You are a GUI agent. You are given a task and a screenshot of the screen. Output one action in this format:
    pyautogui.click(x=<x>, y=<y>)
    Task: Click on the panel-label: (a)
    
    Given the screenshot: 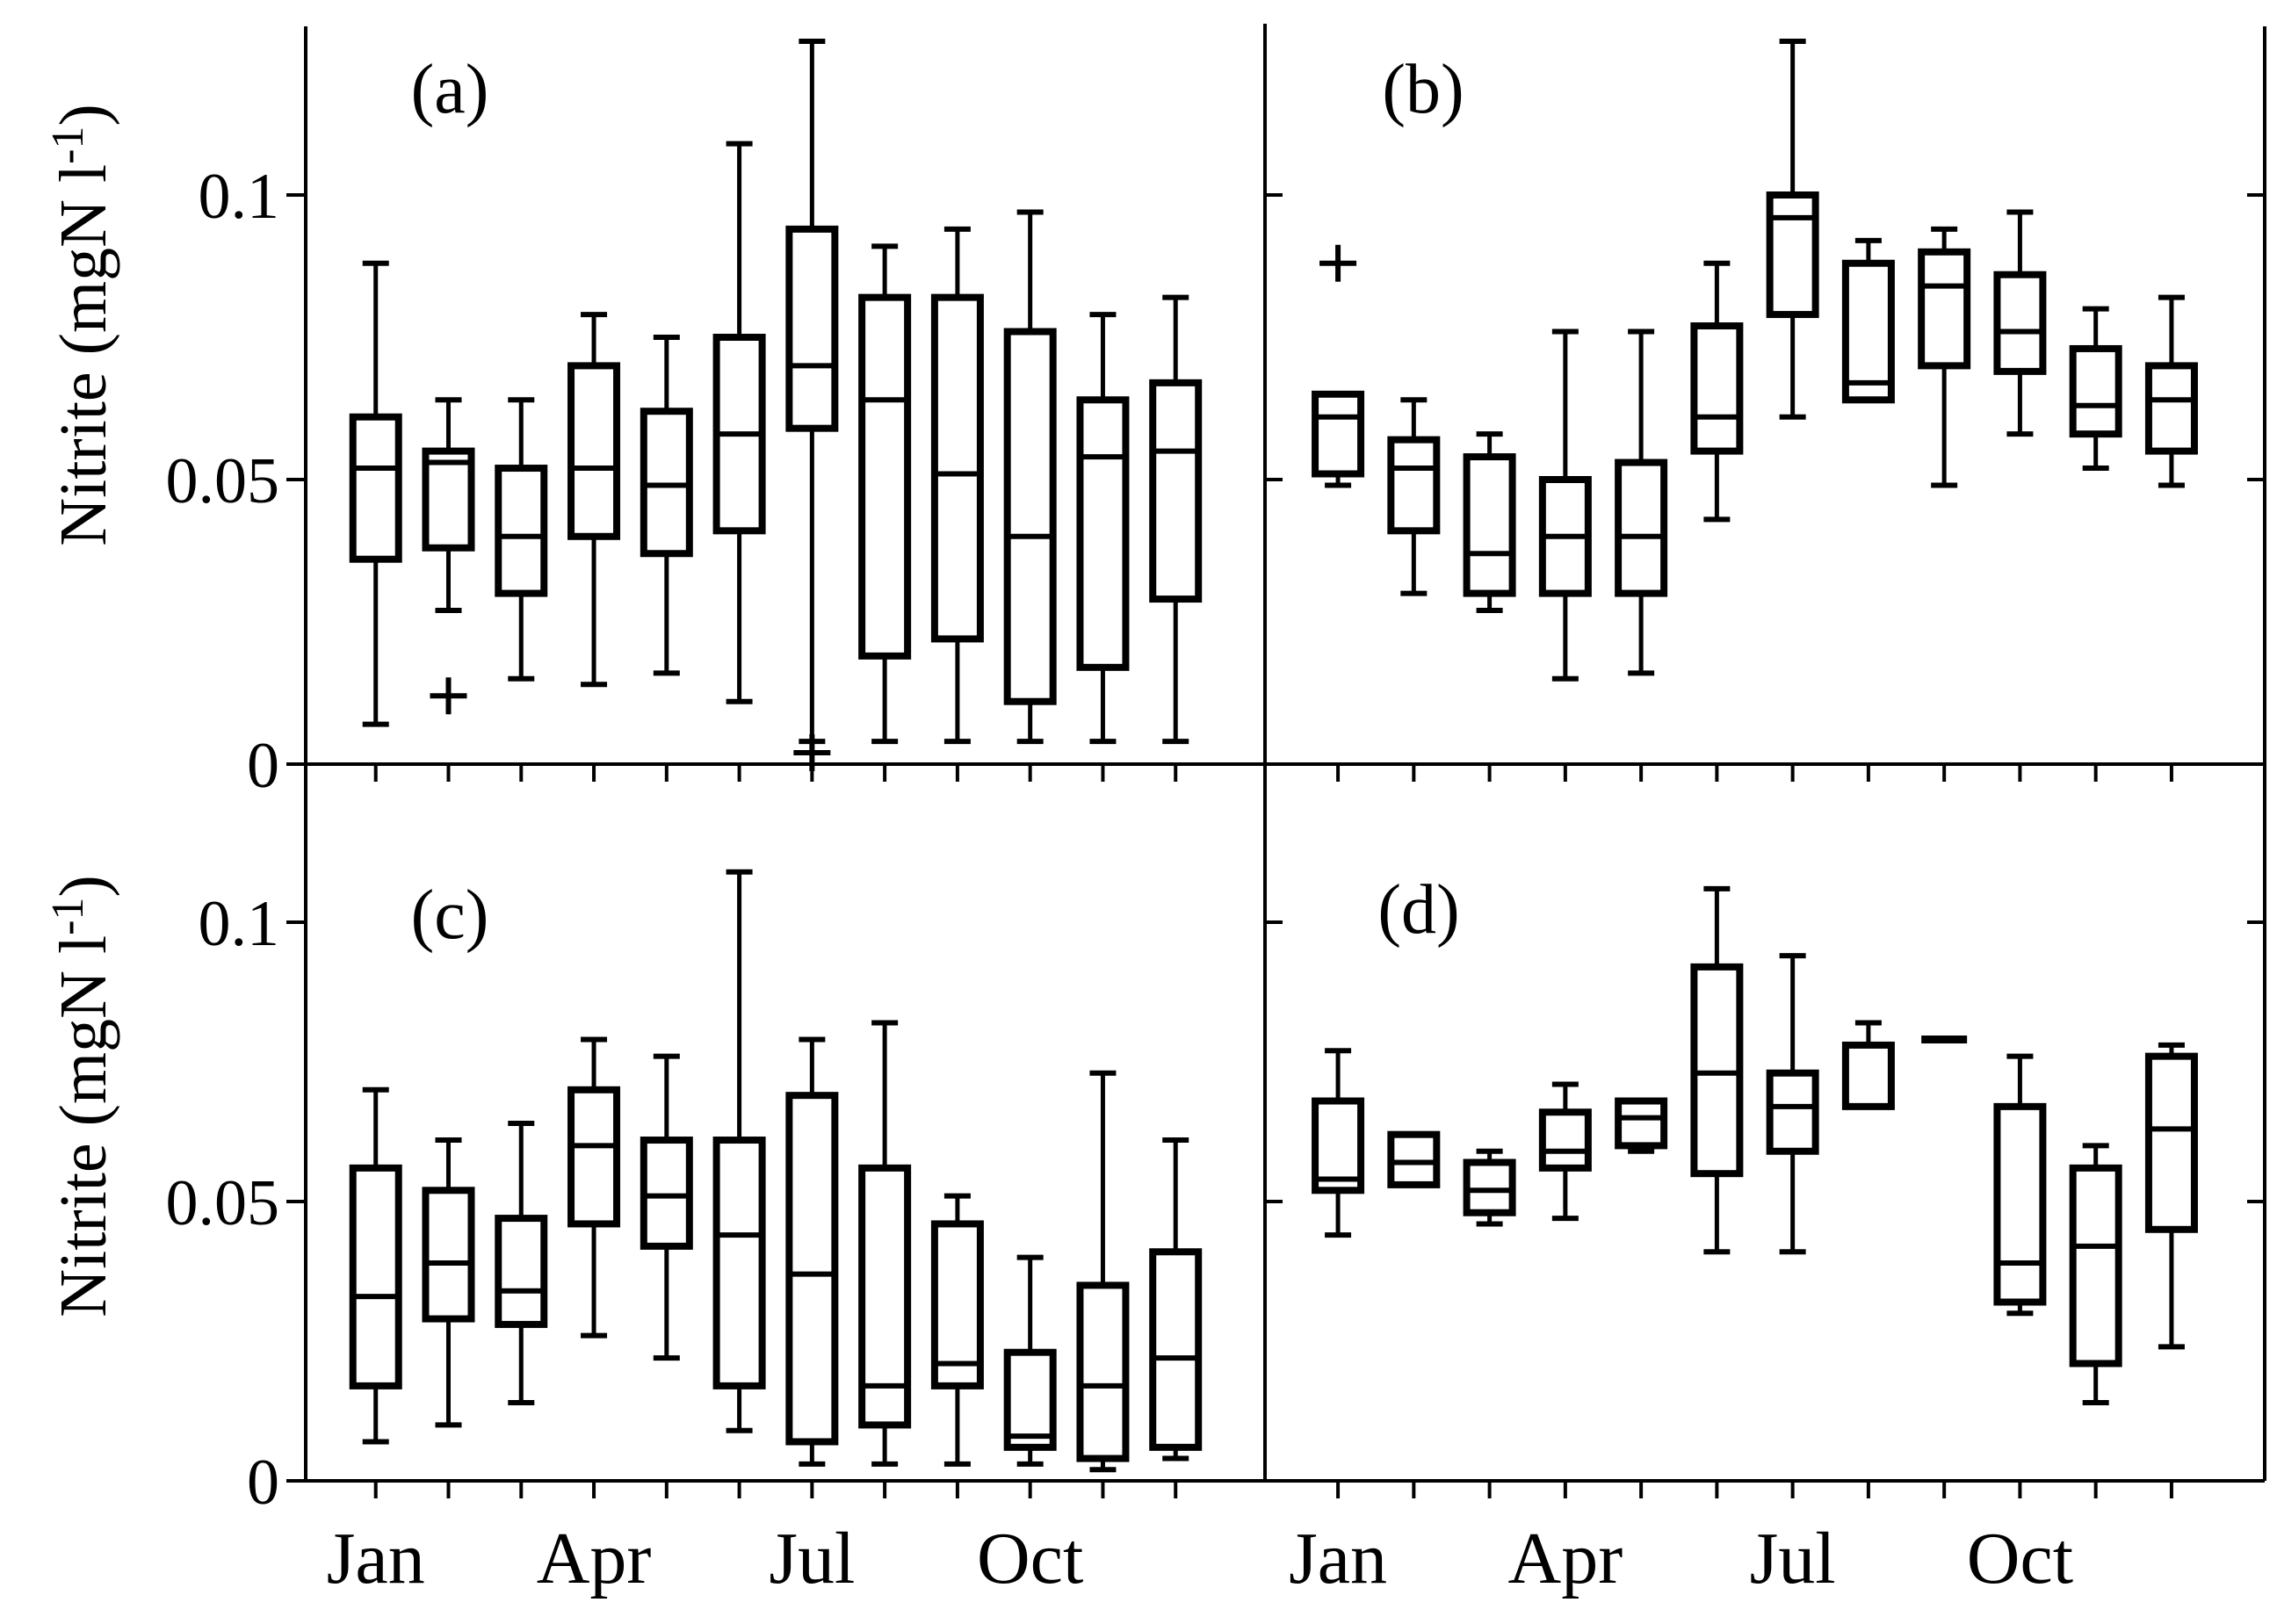 What is the action you would take?
    pyautogui.click(x=450, y=89)
    